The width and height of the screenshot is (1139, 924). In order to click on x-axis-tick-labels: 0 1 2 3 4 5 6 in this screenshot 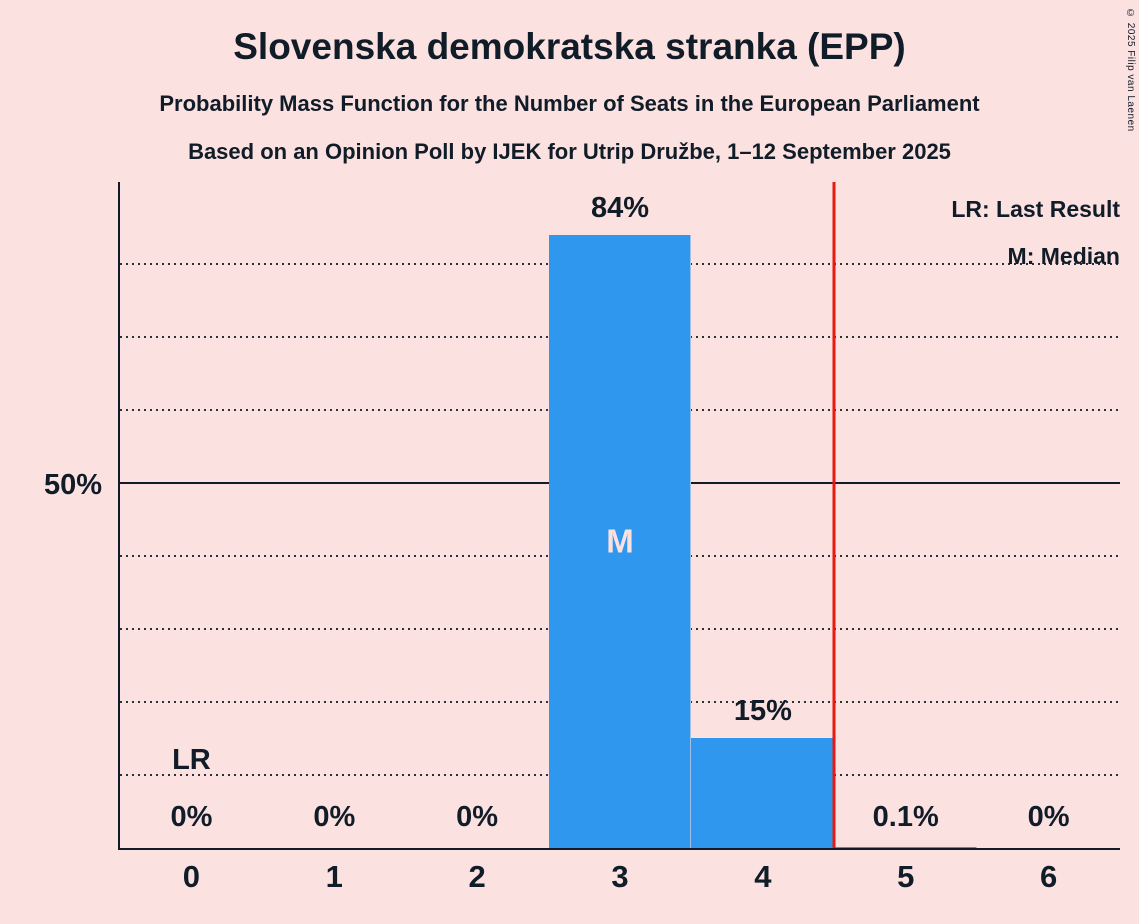, I will do `click(620, 882)`.